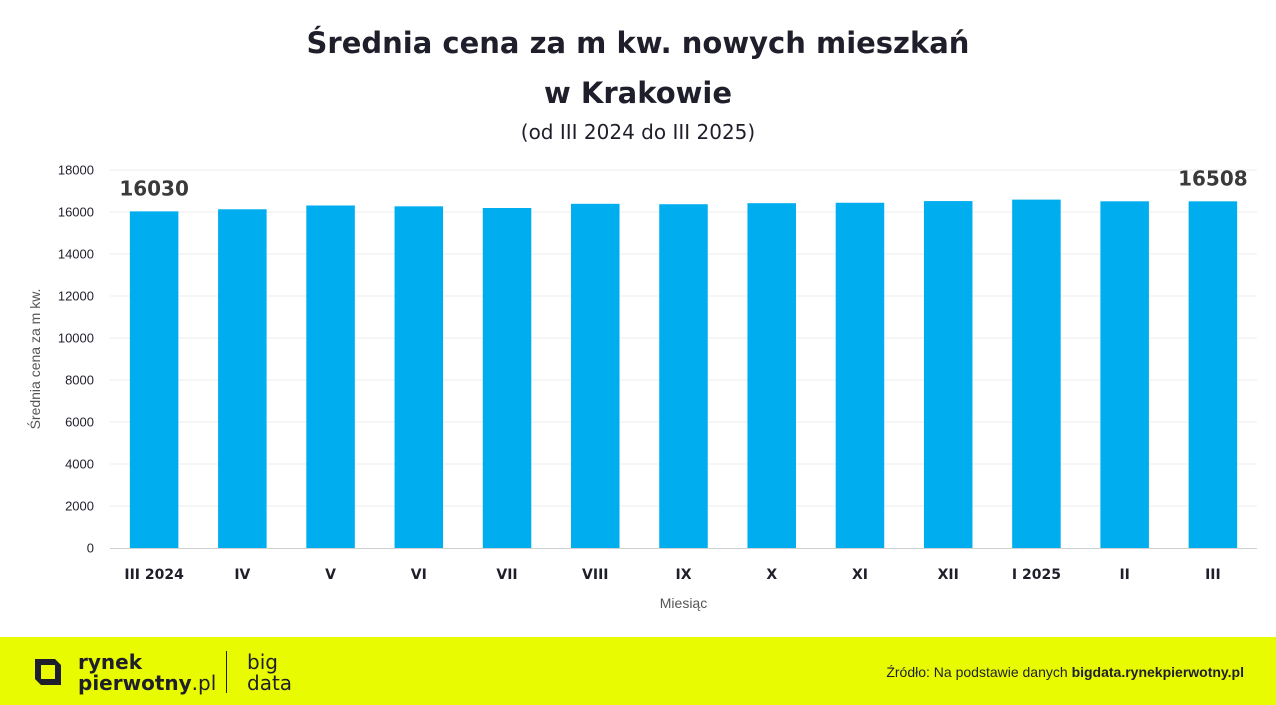 The height and width of the screenshot is (705, 1276). I want to click on y-tick-label: 10000, so click(76, 338).